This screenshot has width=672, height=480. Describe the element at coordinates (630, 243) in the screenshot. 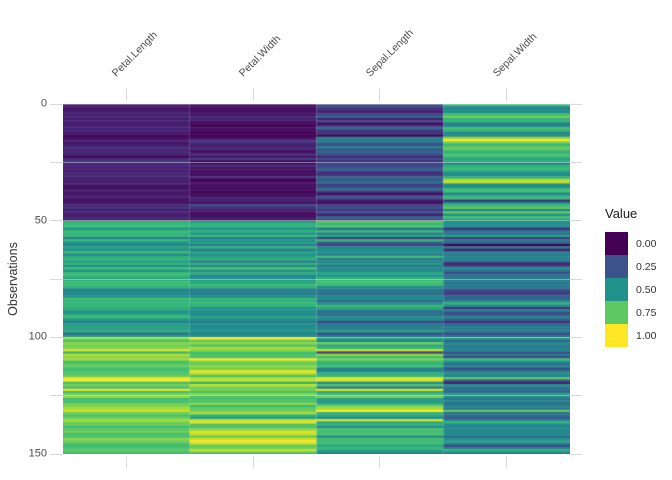

I see `legend-key: 0.00` at that location.